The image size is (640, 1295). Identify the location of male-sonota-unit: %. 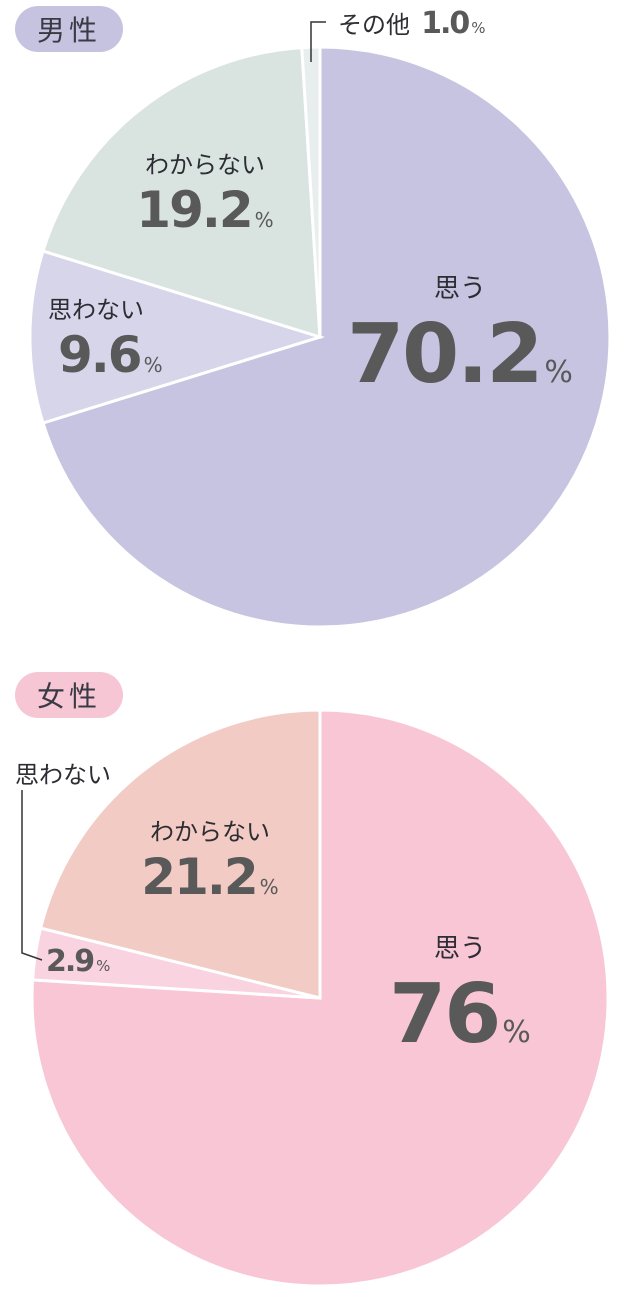
(478, 28).